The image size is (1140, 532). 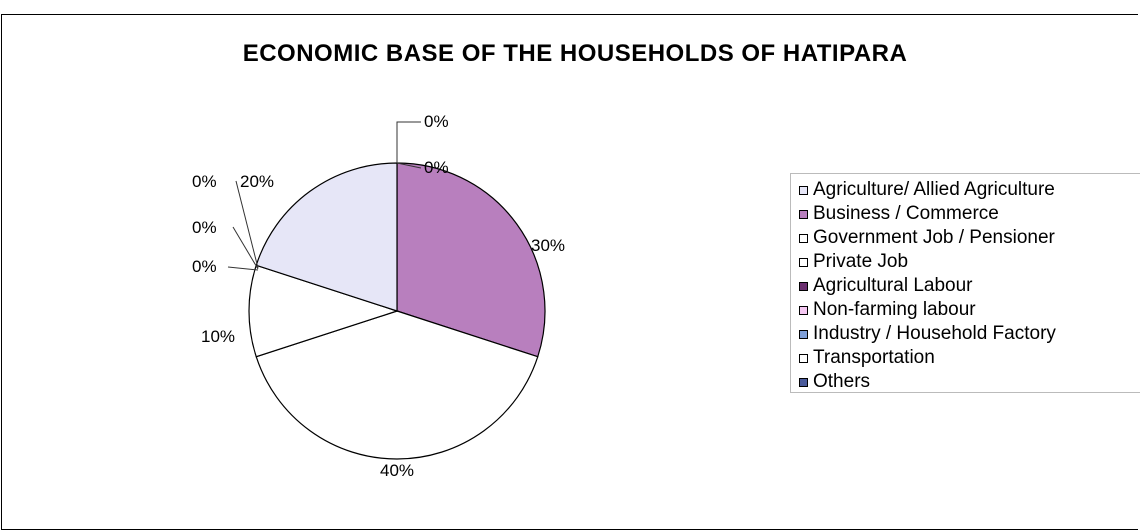 I want to click on legend-label: Business / Commerce, so click(x=906, y=213).